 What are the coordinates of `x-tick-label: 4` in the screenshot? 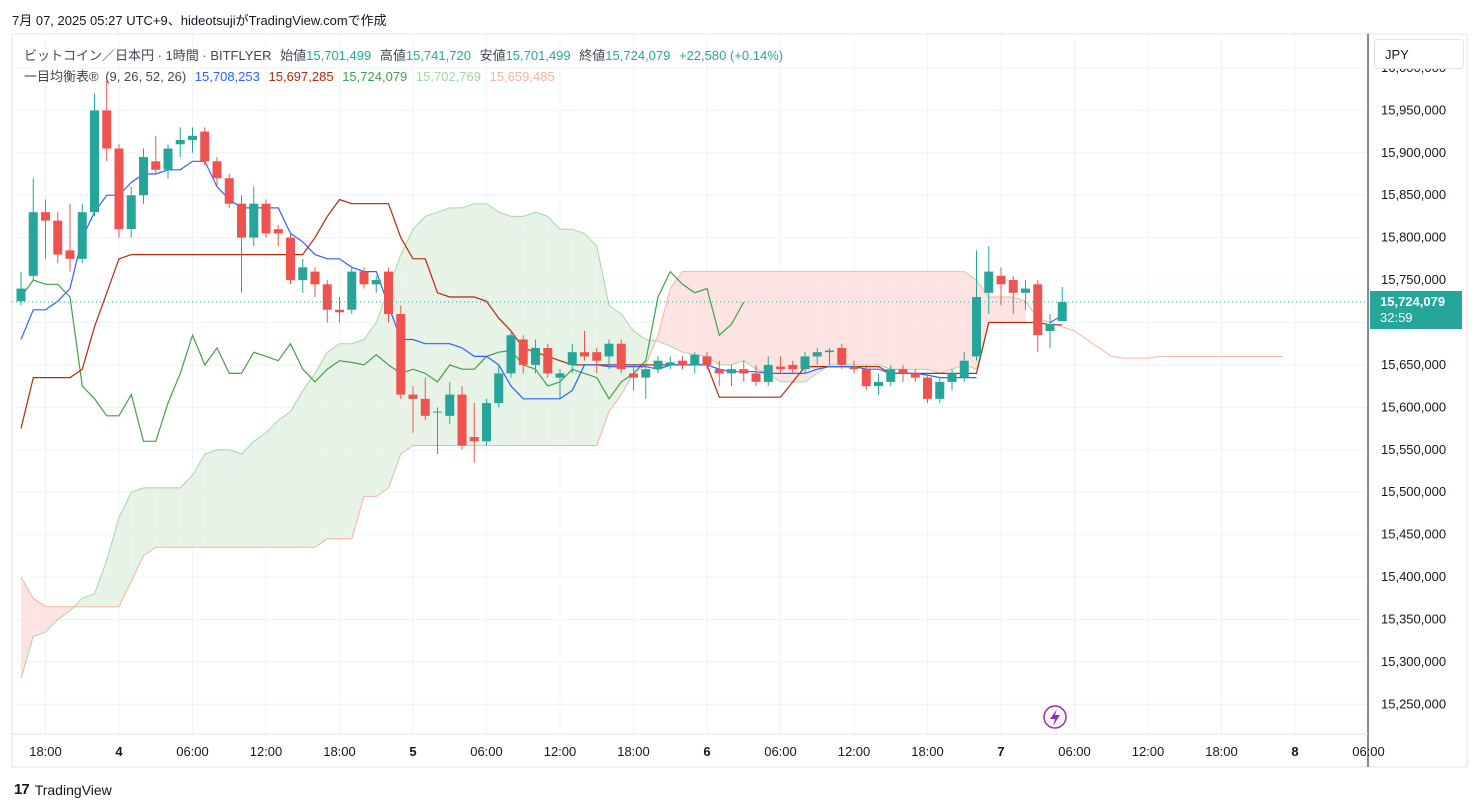 It's located at (119, 751).